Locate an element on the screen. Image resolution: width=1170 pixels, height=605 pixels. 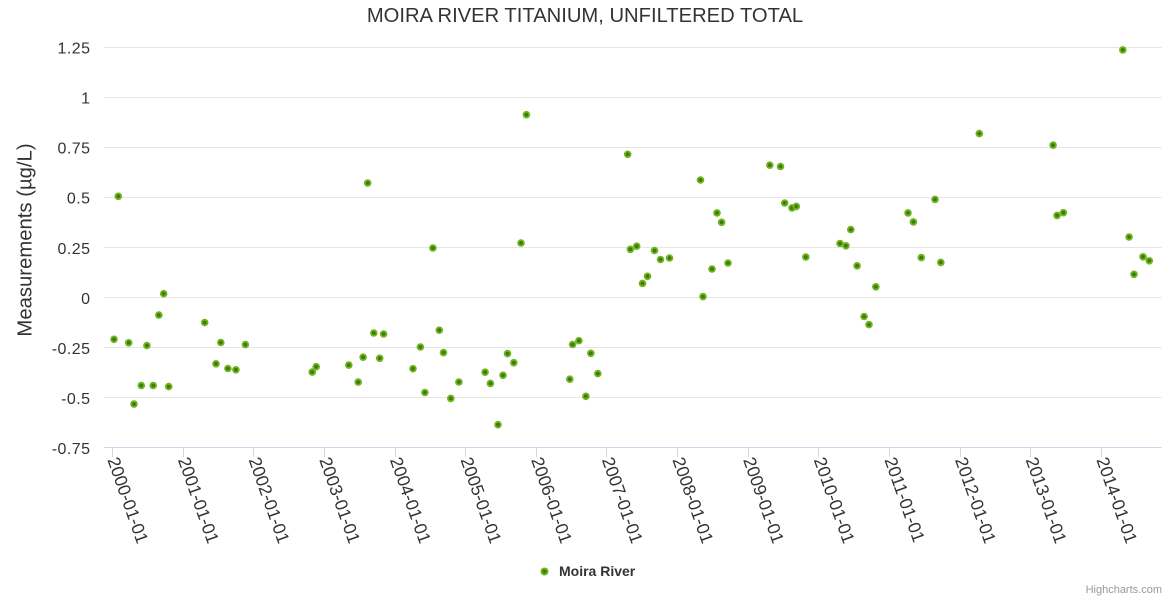
svg-text: Measurements (µg/L) is located at coordinates (26, 239).